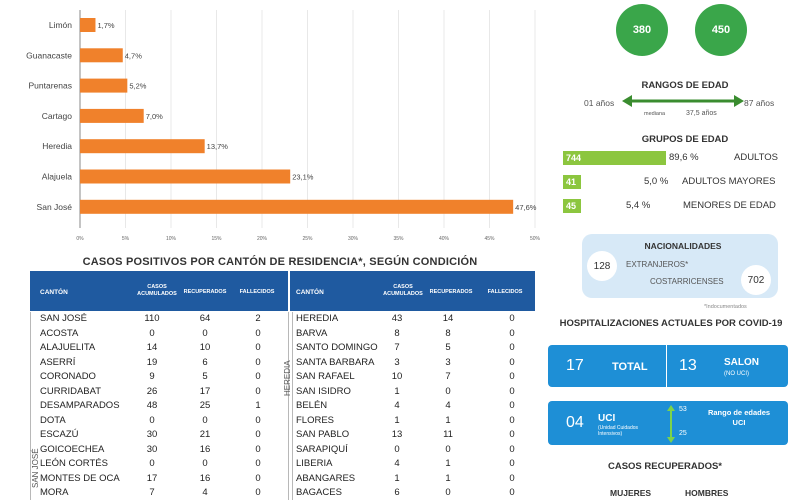 The height and width of the screenshot is (501, 800). I want to click on canton-name: SAN JOSÉ, so click(63, 318).